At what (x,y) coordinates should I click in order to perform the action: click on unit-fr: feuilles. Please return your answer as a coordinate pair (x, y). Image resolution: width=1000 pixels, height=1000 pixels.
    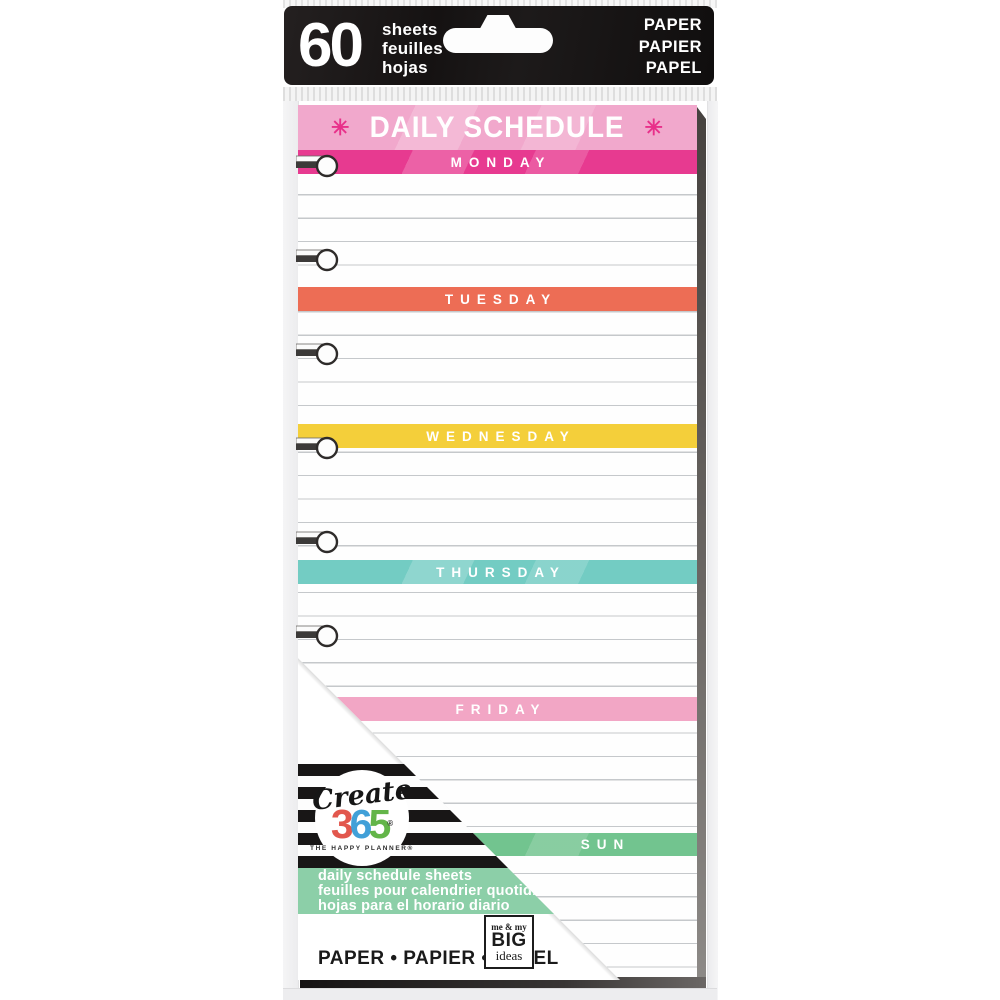
    Looking at the image, I should click on (412, 48).